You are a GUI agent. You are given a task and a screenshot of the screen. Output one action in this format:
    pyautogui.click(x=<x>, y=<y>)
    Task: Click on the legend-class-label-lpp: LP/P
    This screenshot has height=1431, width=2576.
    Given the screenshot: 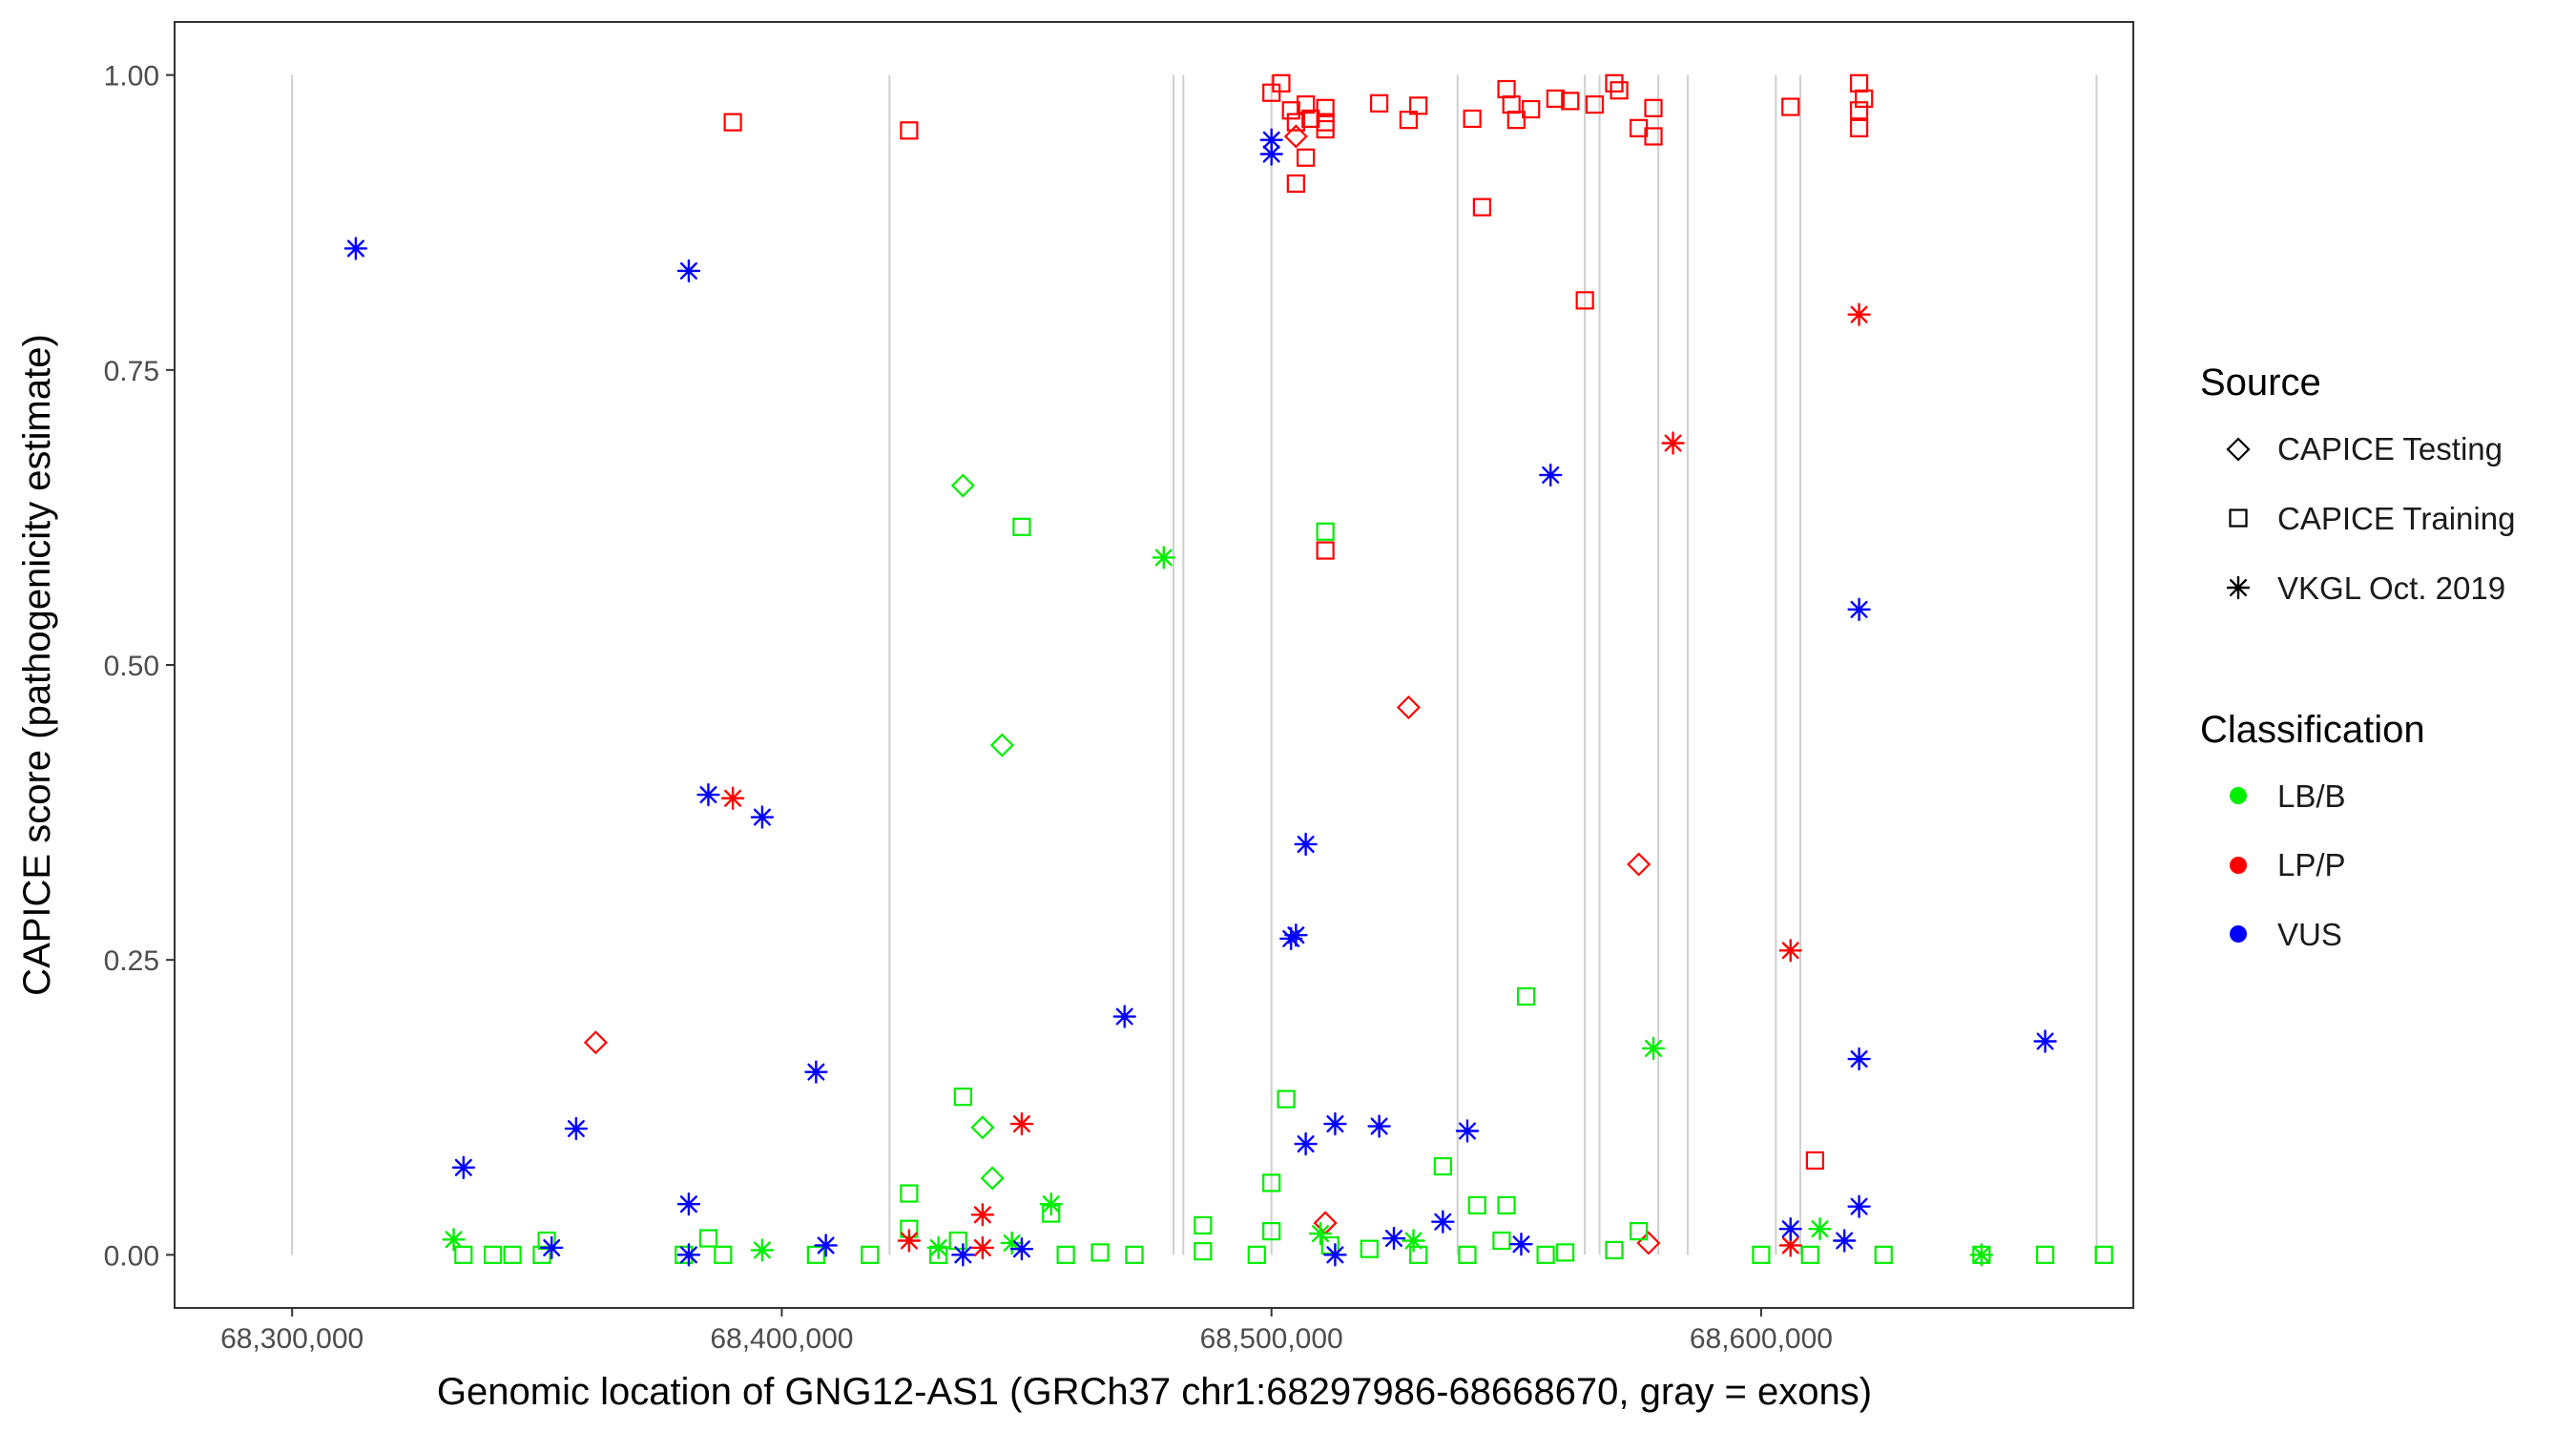 What is the action you would take?
    pyautogui.click(x=2311, y=864)
    